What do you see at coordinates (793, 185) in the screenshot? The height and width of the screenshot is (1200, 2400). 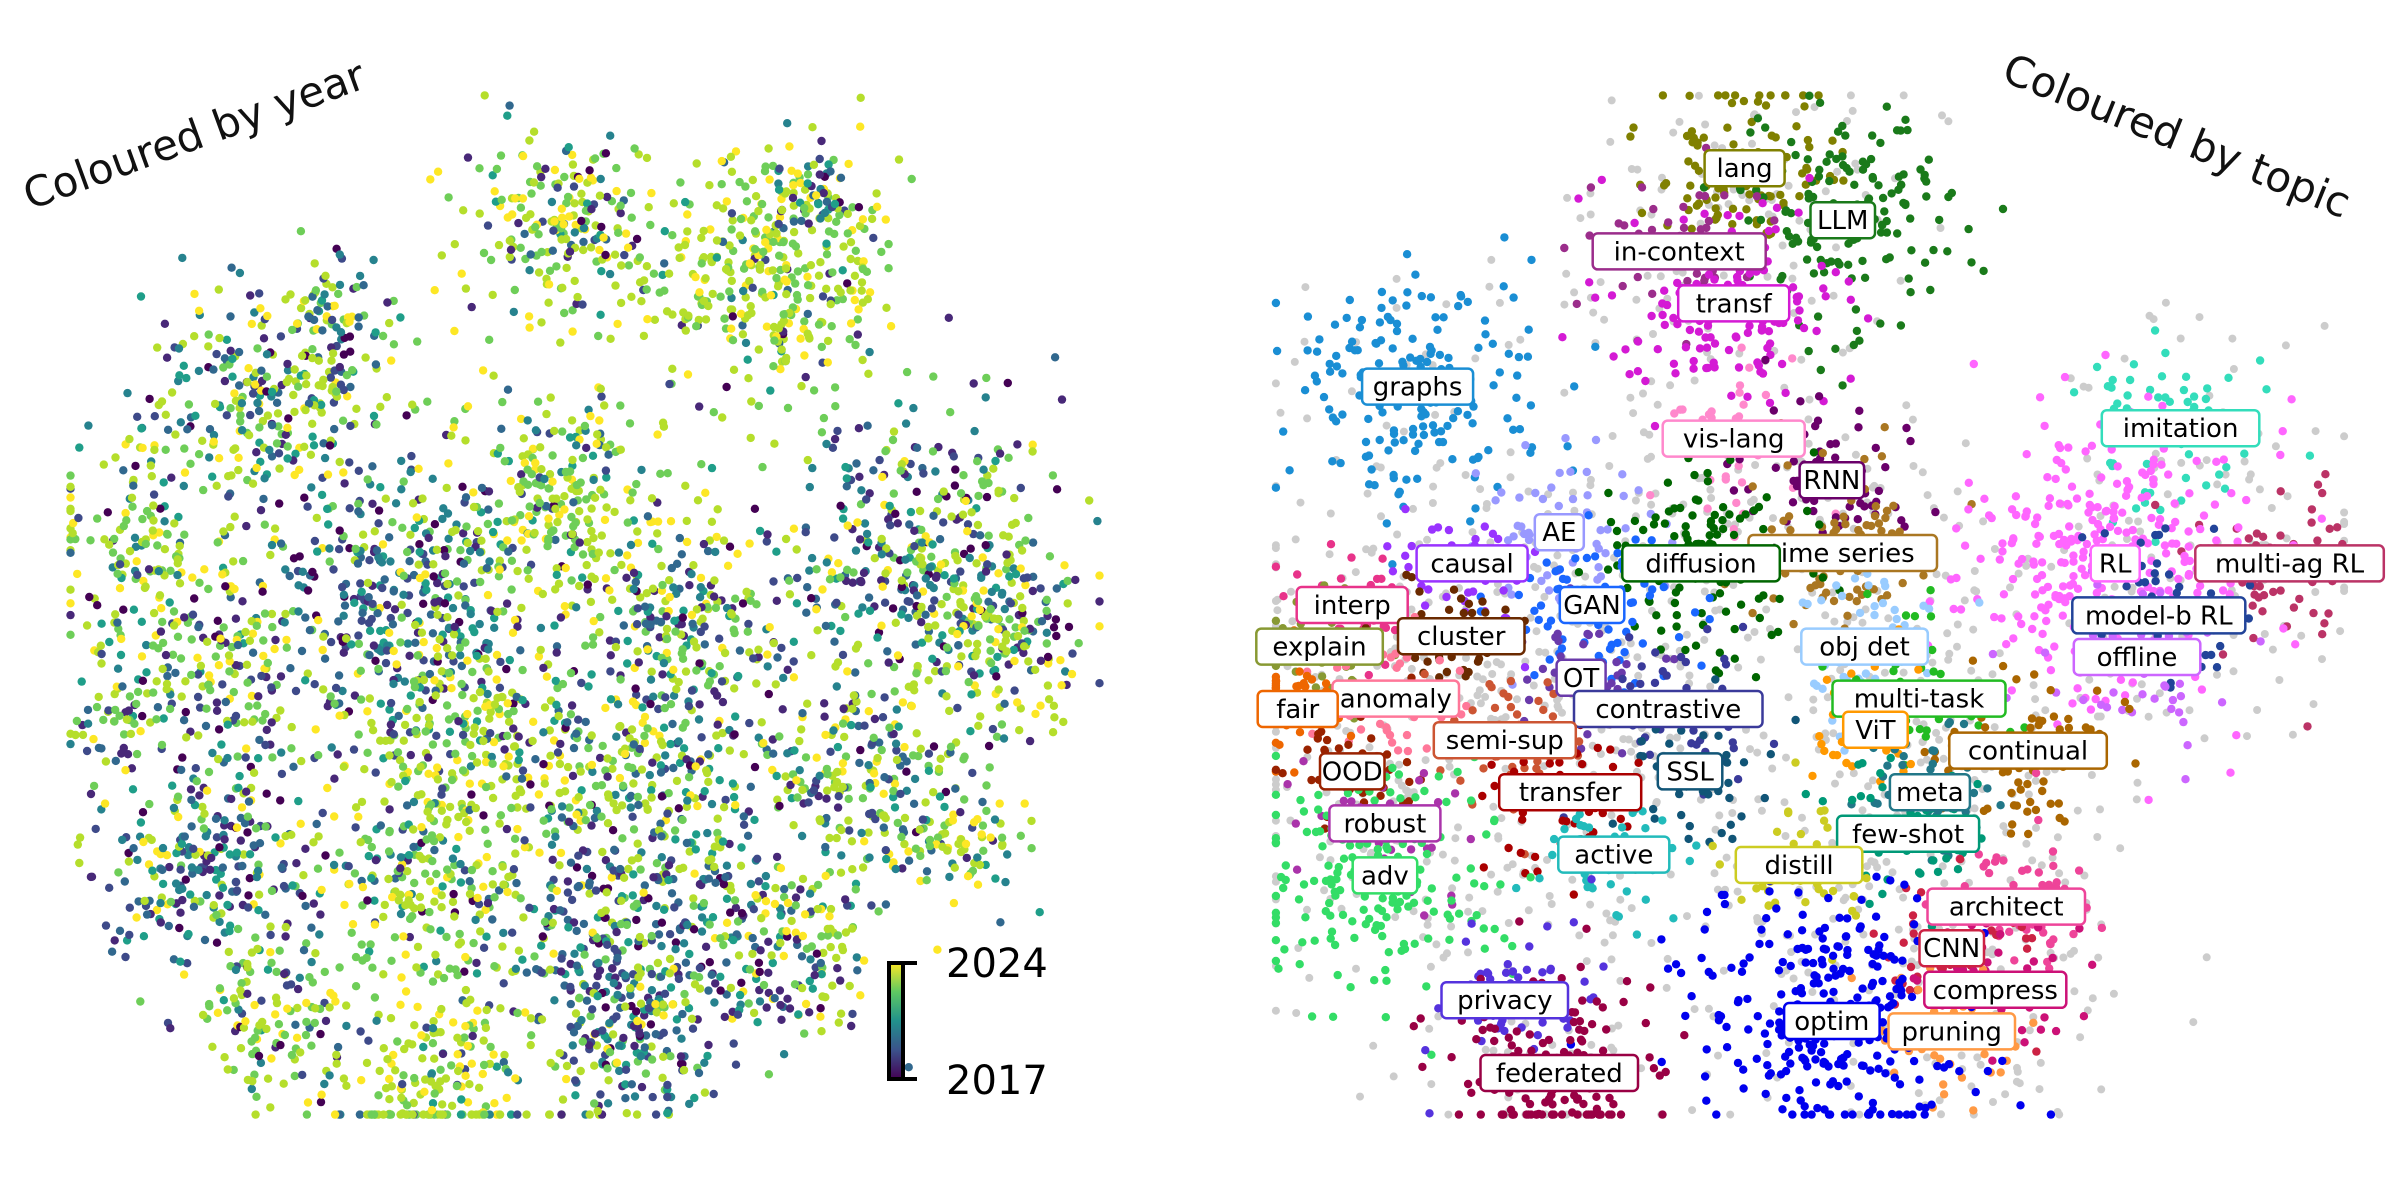 I see `year-point-V` at bounding box center [793, 185].